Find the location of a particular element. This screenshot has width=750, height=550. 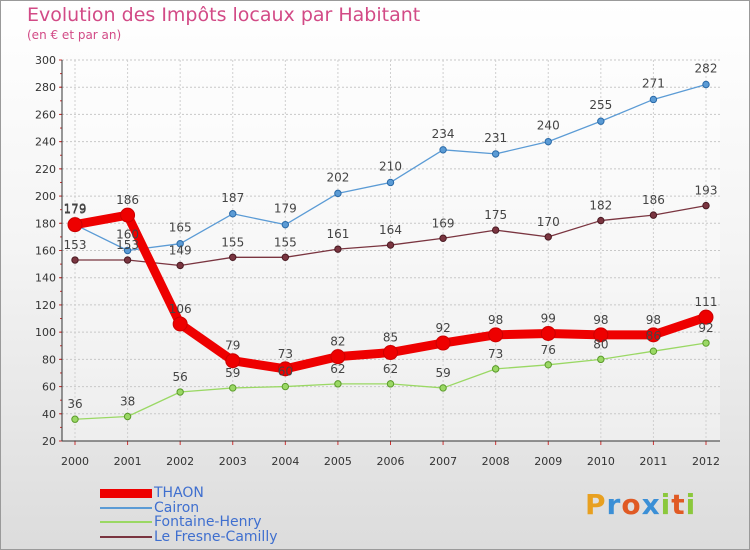

data-label-thaon: 79 is located at coordinates (232, 346).